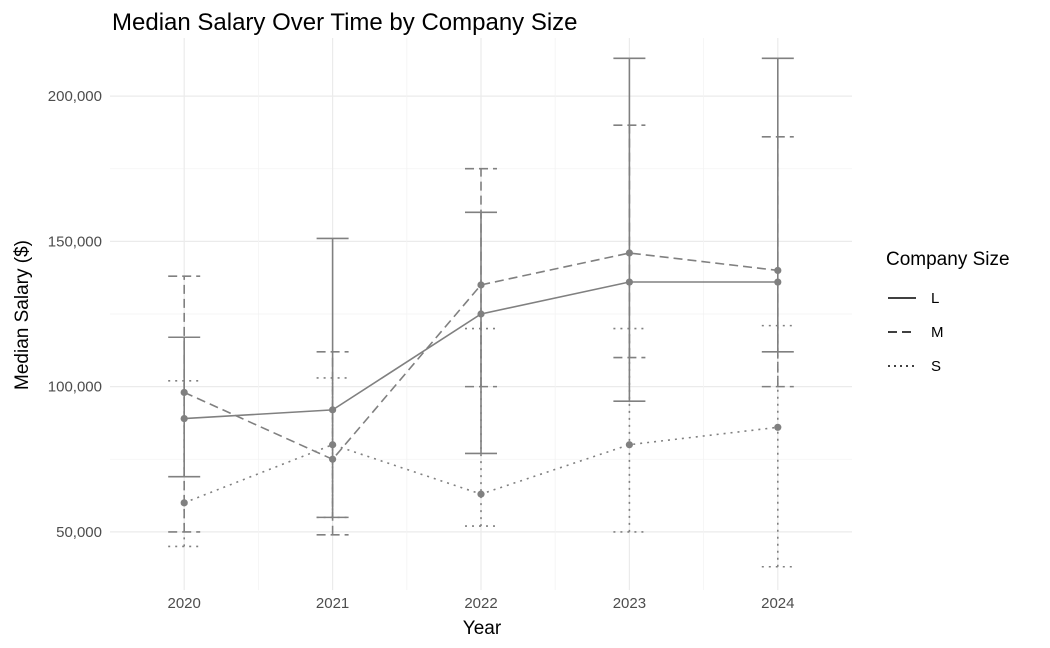  Describe the element at coordinates (935, 298) in the screenshot. I see `legend-label: L` at that location.